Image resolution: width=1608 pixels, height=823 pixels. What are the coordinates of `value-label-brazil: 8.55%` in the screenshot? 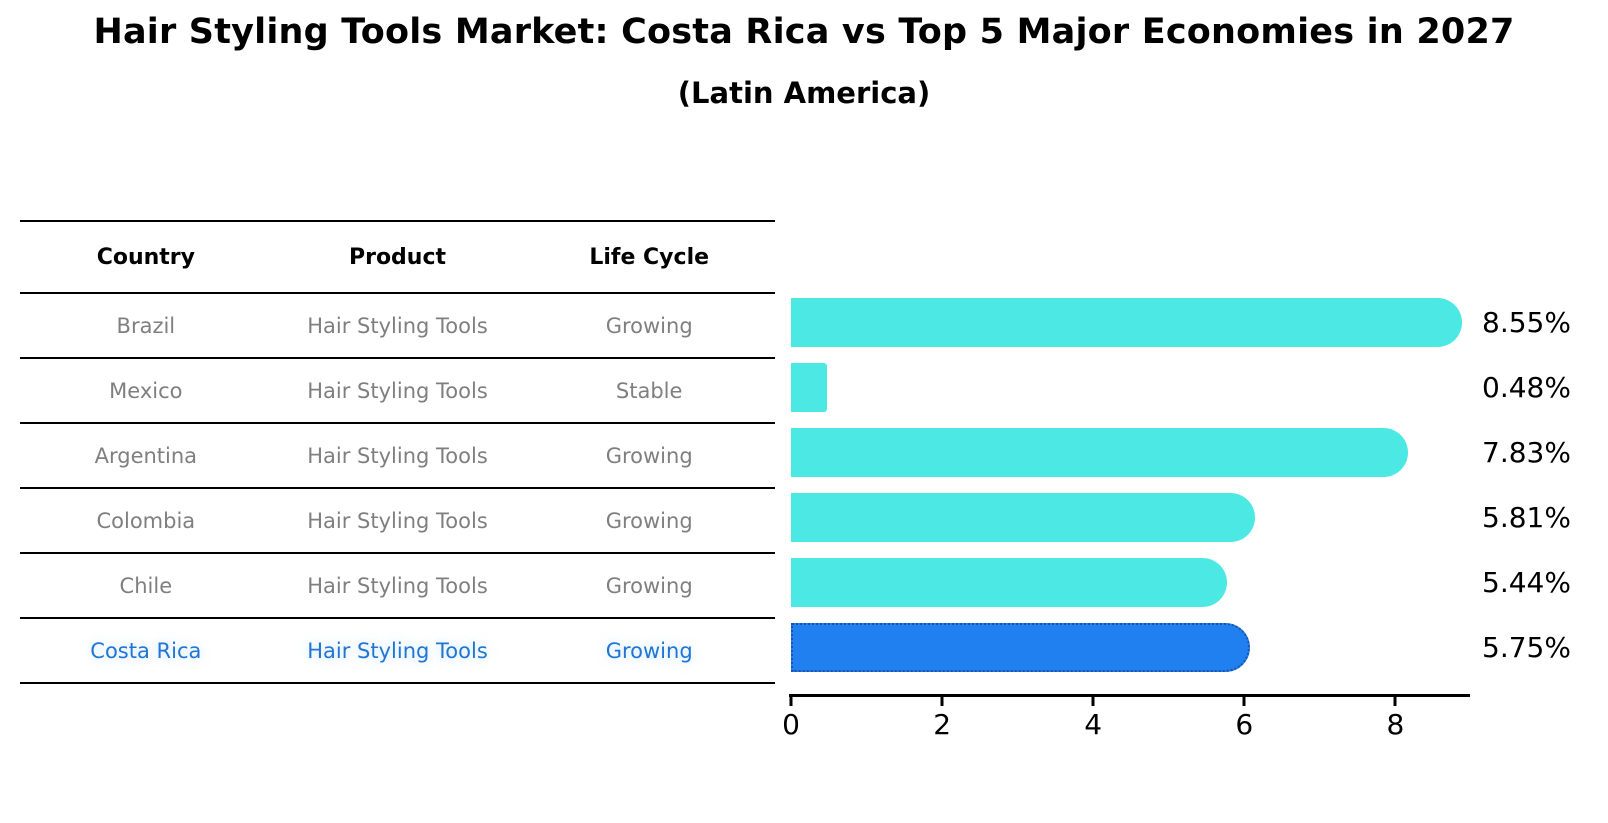 It's located at (1526, 322).